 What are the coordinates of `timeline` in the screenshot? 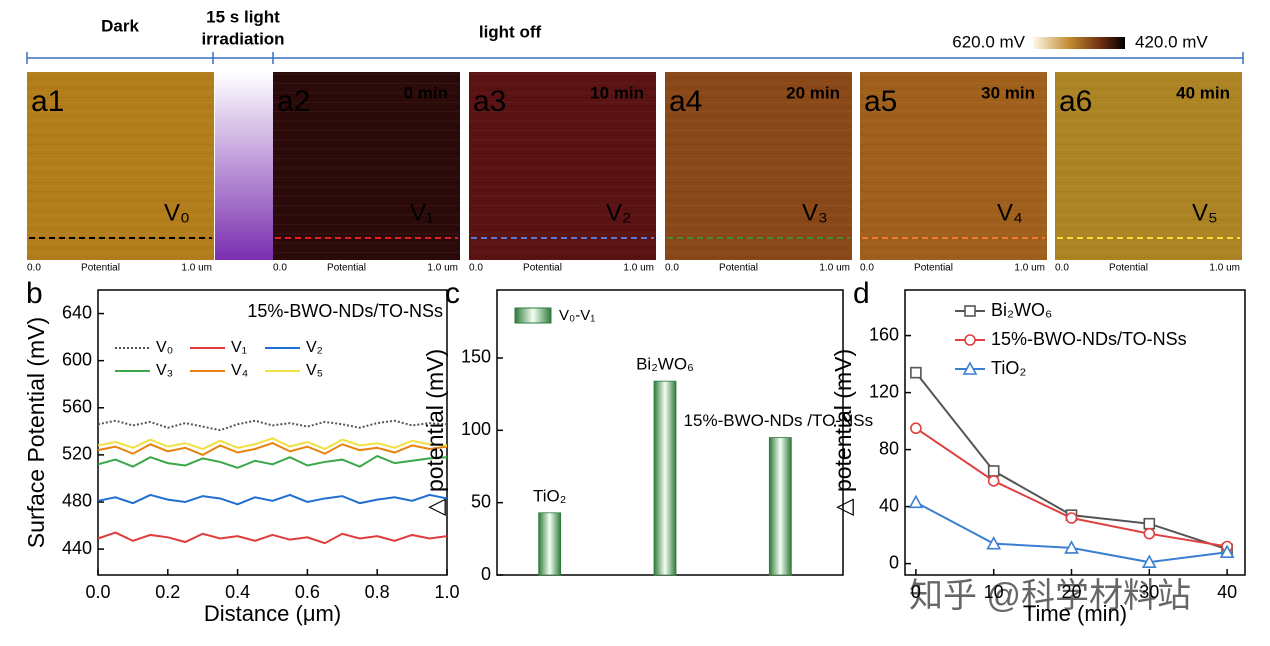 It's located at (635, 58).